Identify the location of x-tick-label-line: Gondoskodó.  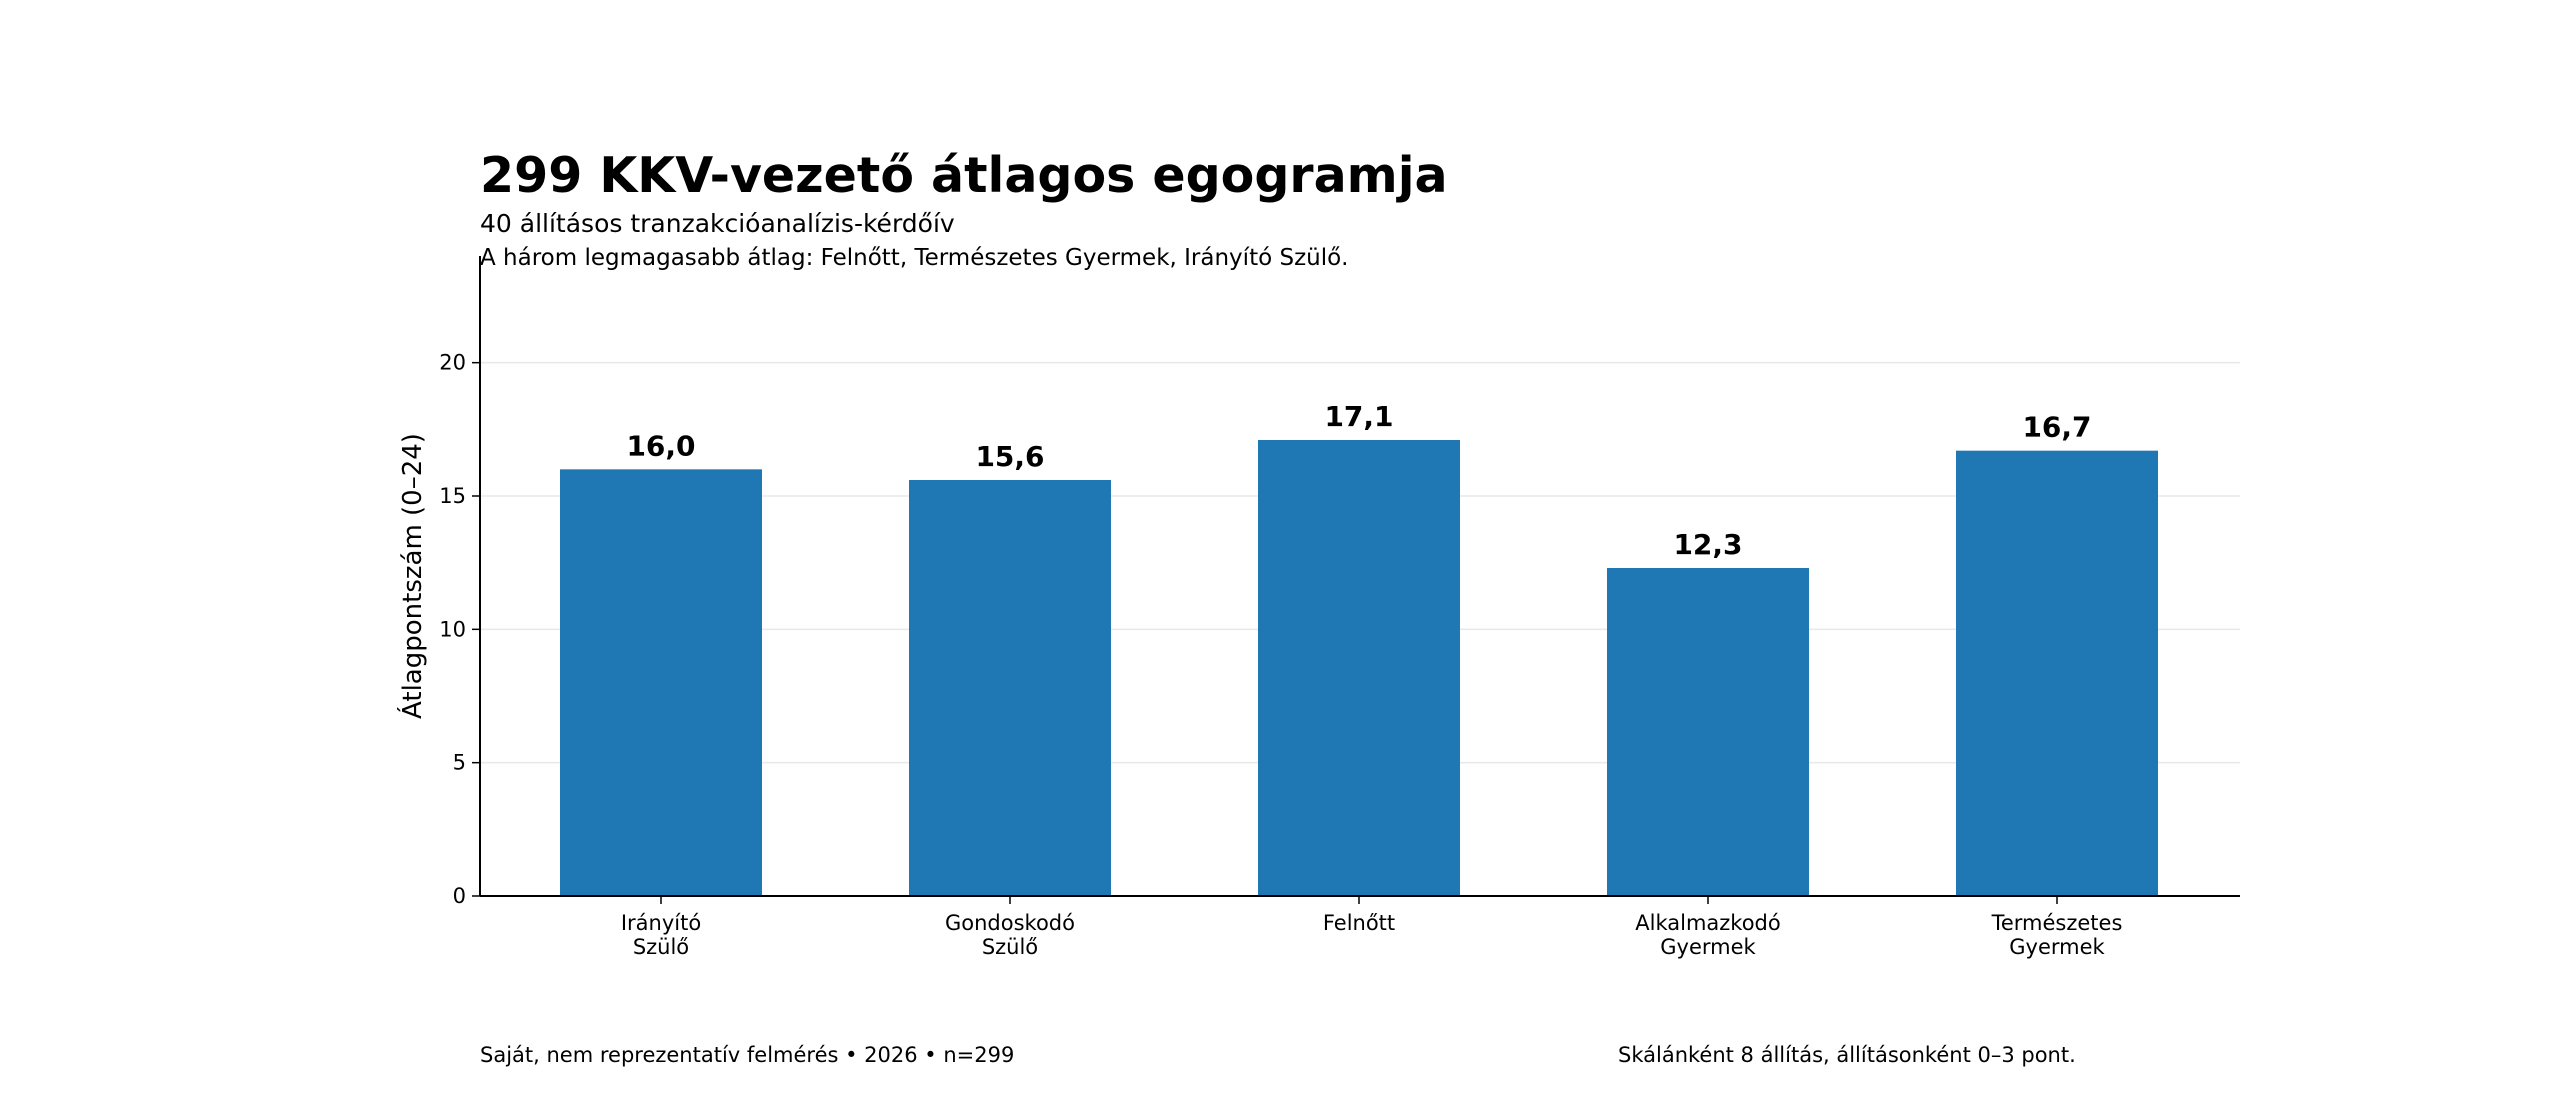
(1010, 923).